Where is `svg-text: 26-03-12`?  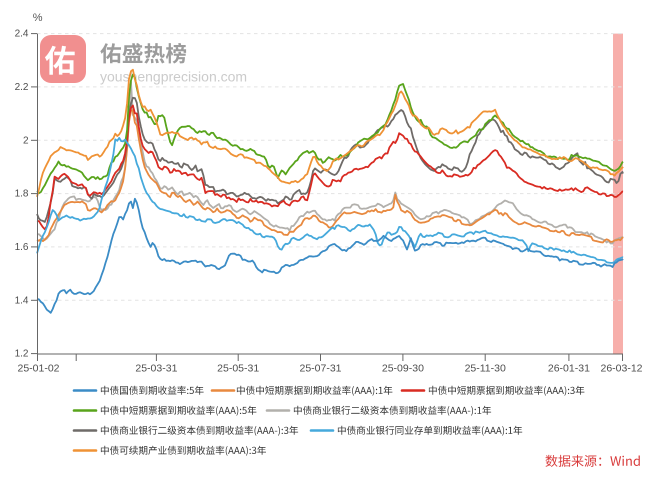
svg-text: 26-03-12 is located at coordinates (621, 369).